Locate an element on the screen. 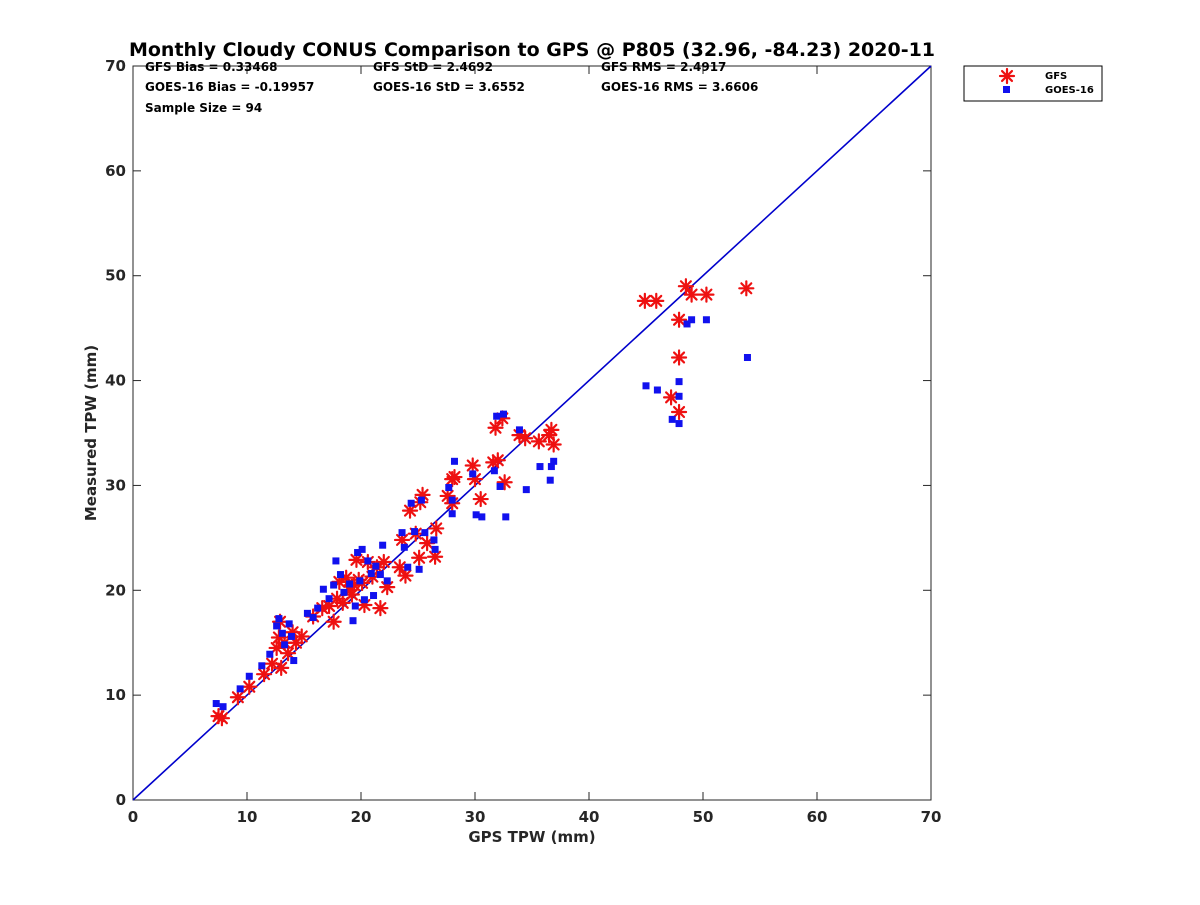 This screenshot has width=1200, height=905. y-tick-label-2: 20 is located at coordinates (115, 590).